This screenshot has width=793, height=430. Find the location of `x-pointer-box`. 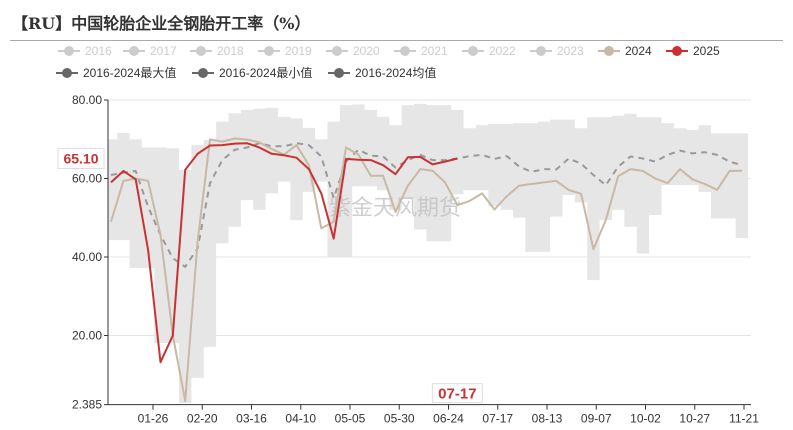

x-pointer-box is located at coordinates (457, 393).